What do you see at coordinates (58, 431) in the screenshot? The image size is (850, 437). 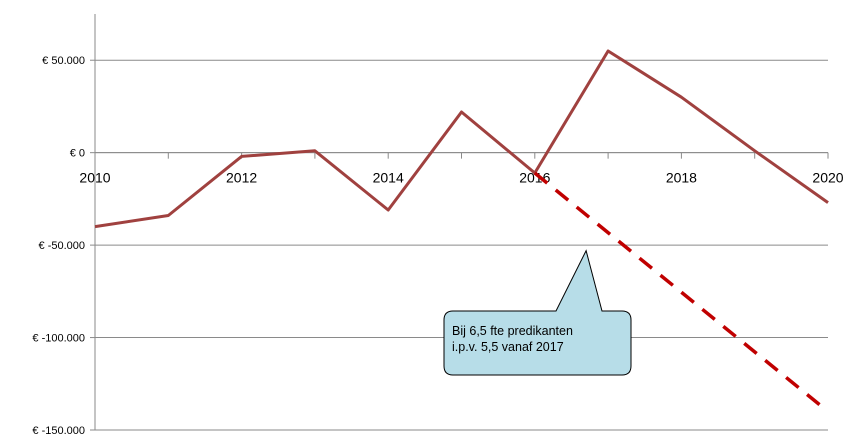 I see `y-tick-label: € -150.000` at bounding box center [58, 431].